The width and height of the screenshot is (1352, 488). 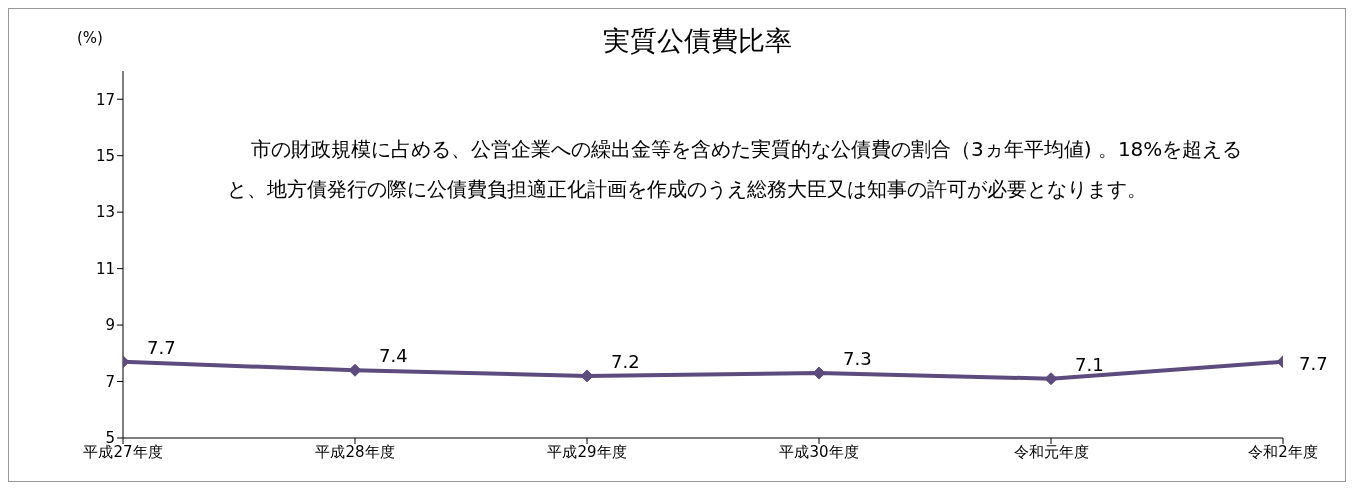 I want to click on y-tick-label: 15, so click(x=105, y=156).